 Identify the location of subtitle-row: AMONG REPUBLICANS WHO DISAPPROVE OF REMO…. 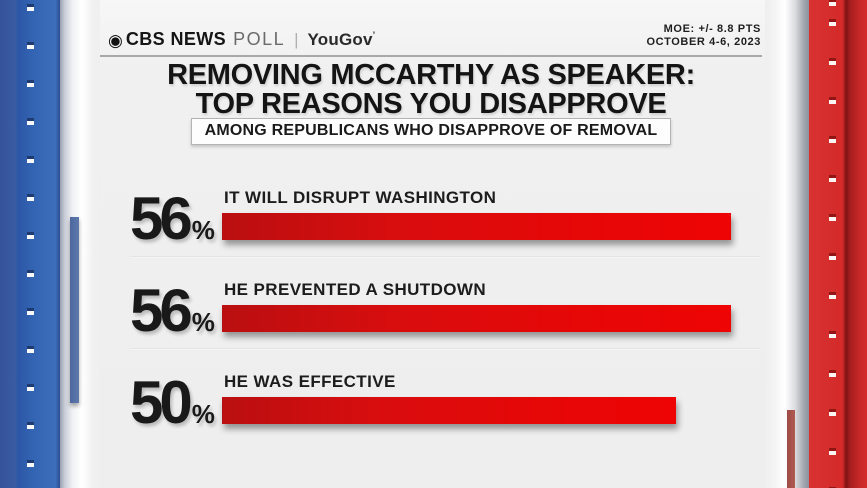
(431, 131).